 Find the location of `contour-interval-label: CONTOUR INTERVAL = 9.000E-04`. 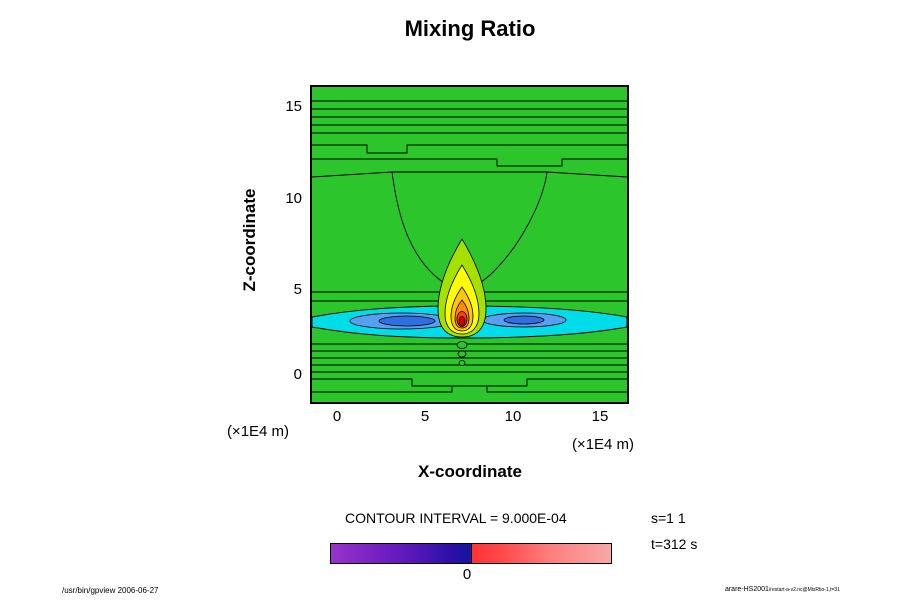

contour-interval-label: CONTOUR INTERVAL = 9.000E-04 is located at coordinates (456, 518).